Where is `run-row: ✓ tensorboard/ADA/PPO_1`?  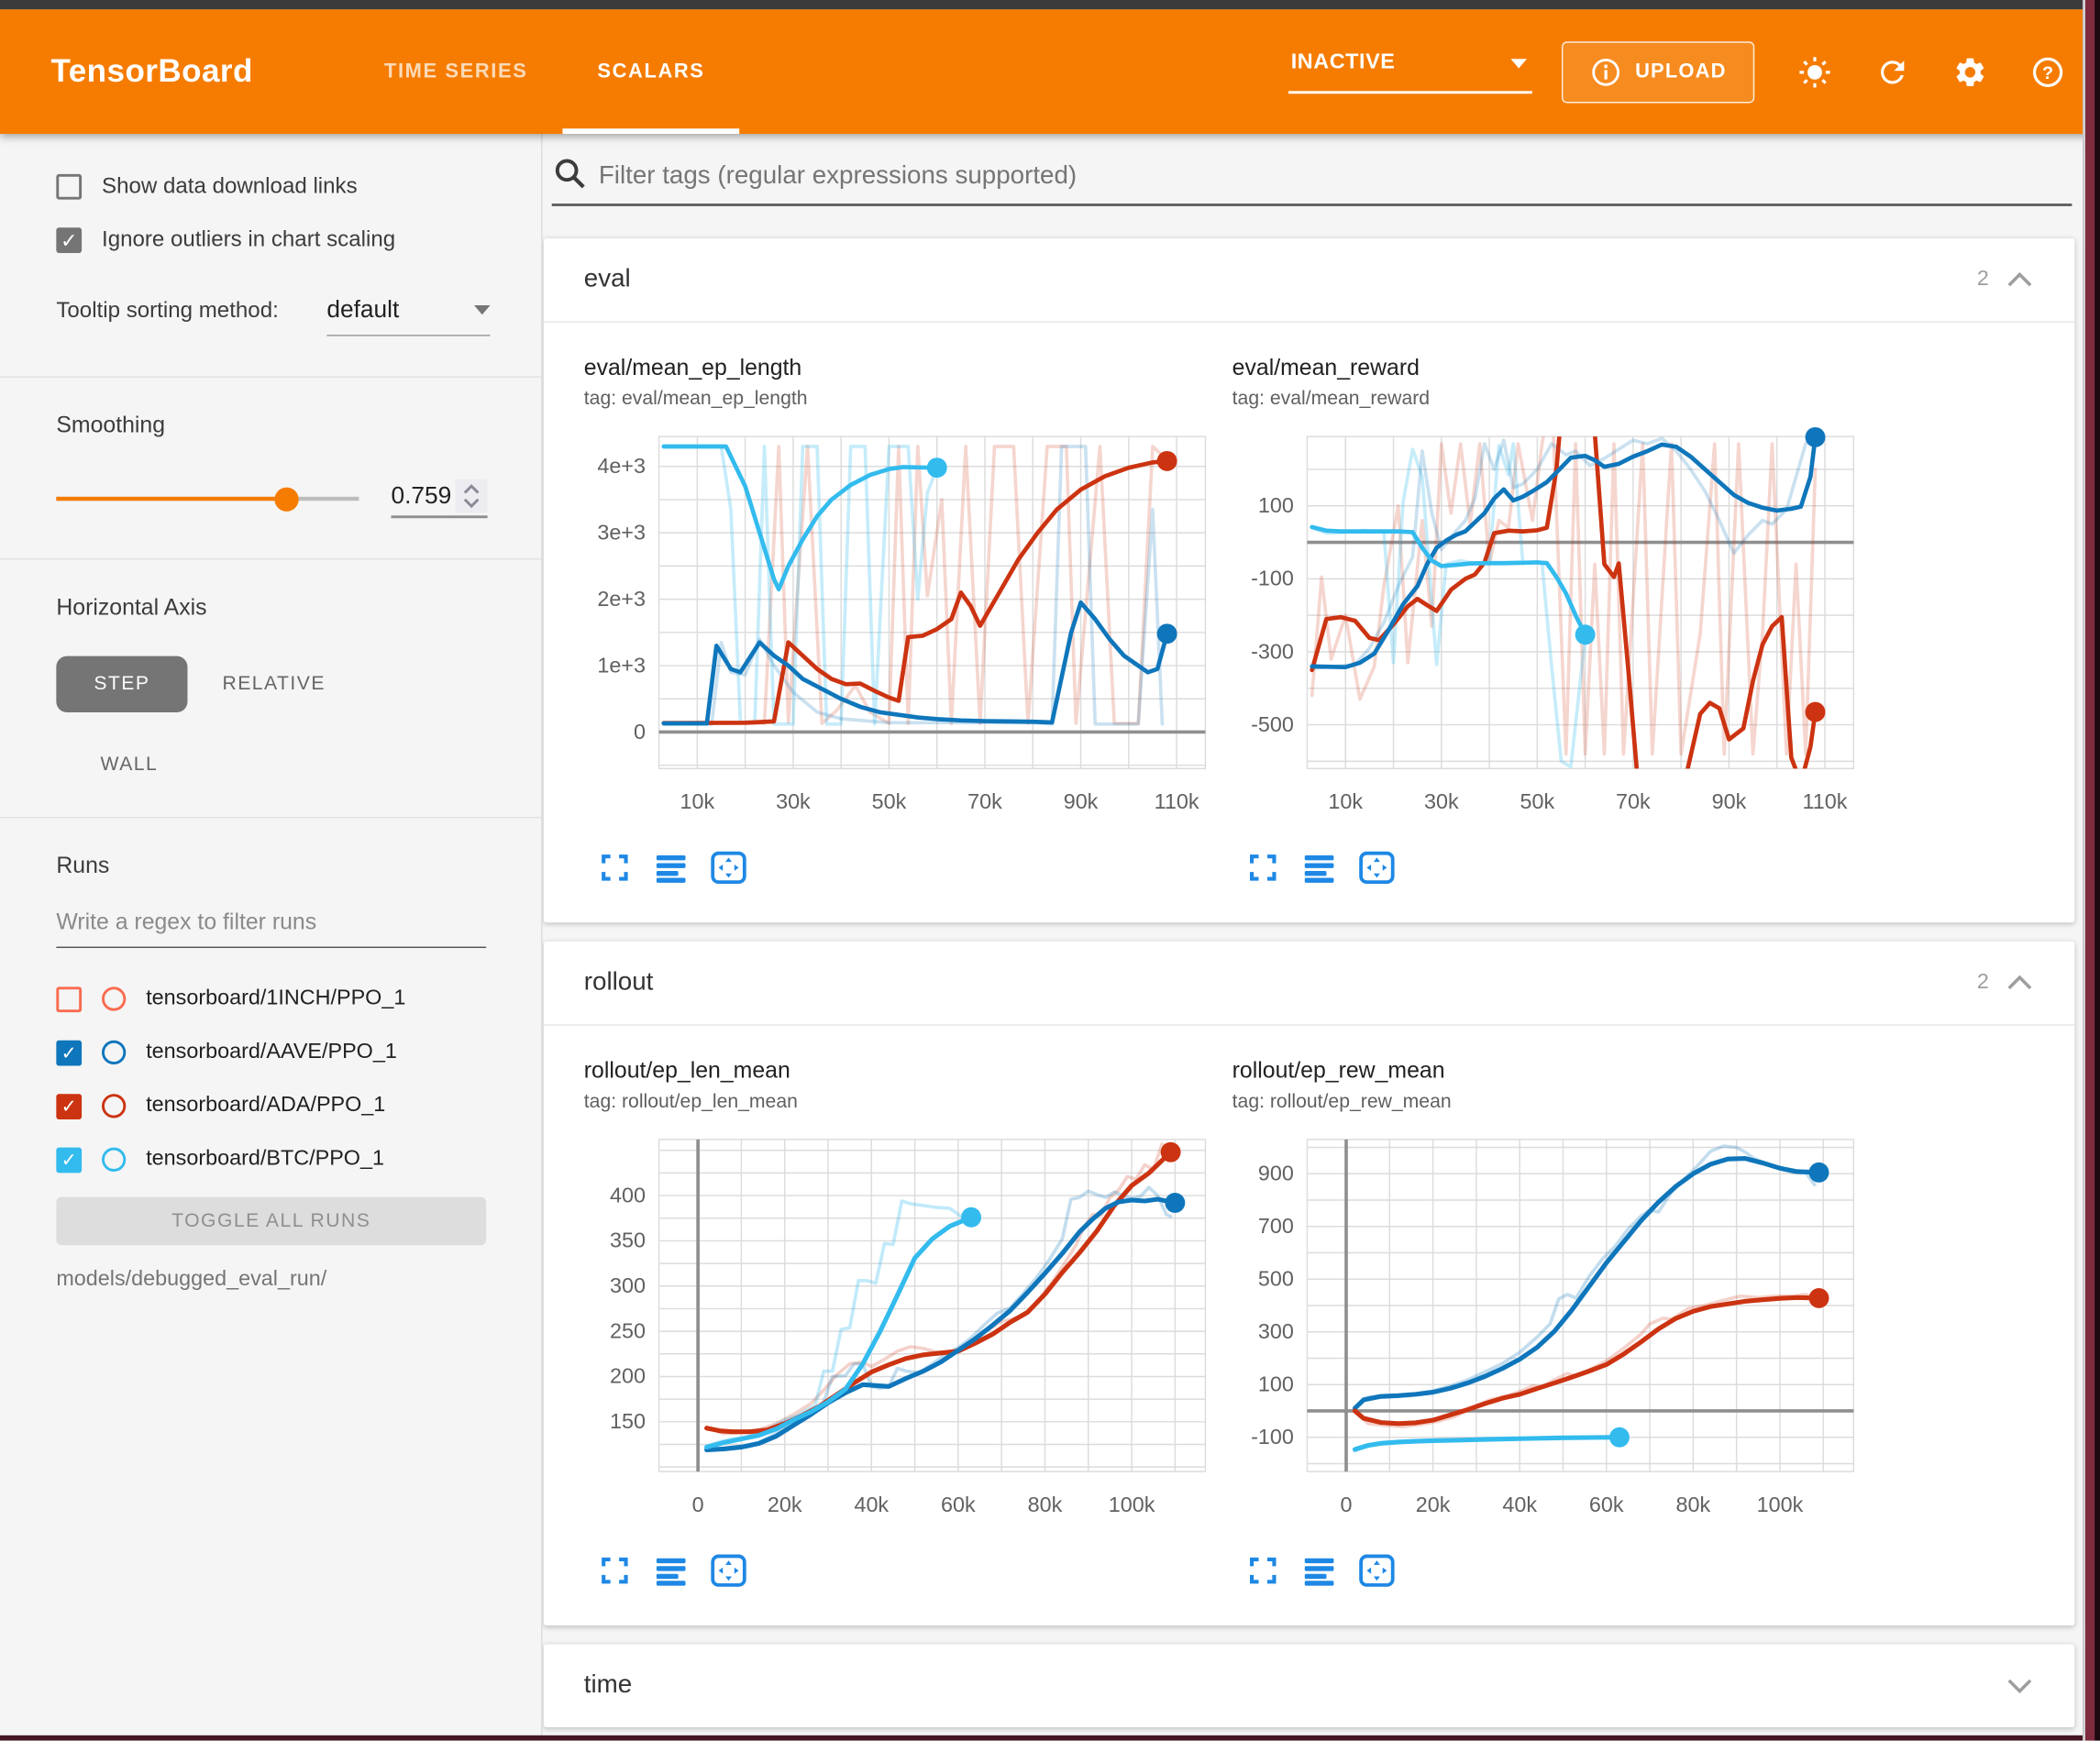 run-row: ✓ tensorboard/ADA/PPO_1 is located at coordinates (285, 1105).